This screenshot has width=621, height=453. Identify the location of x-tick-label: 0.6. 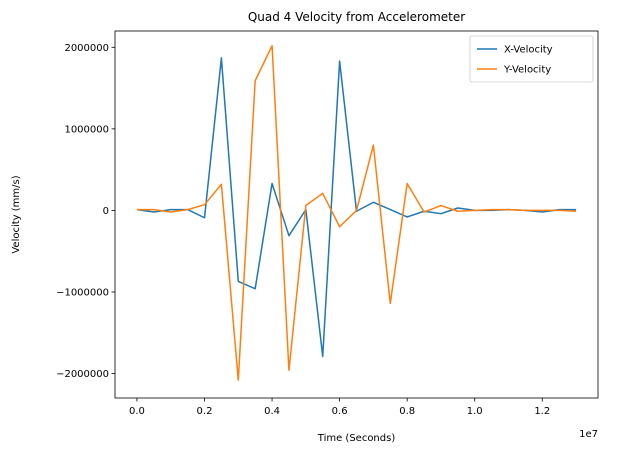
(340, 411).